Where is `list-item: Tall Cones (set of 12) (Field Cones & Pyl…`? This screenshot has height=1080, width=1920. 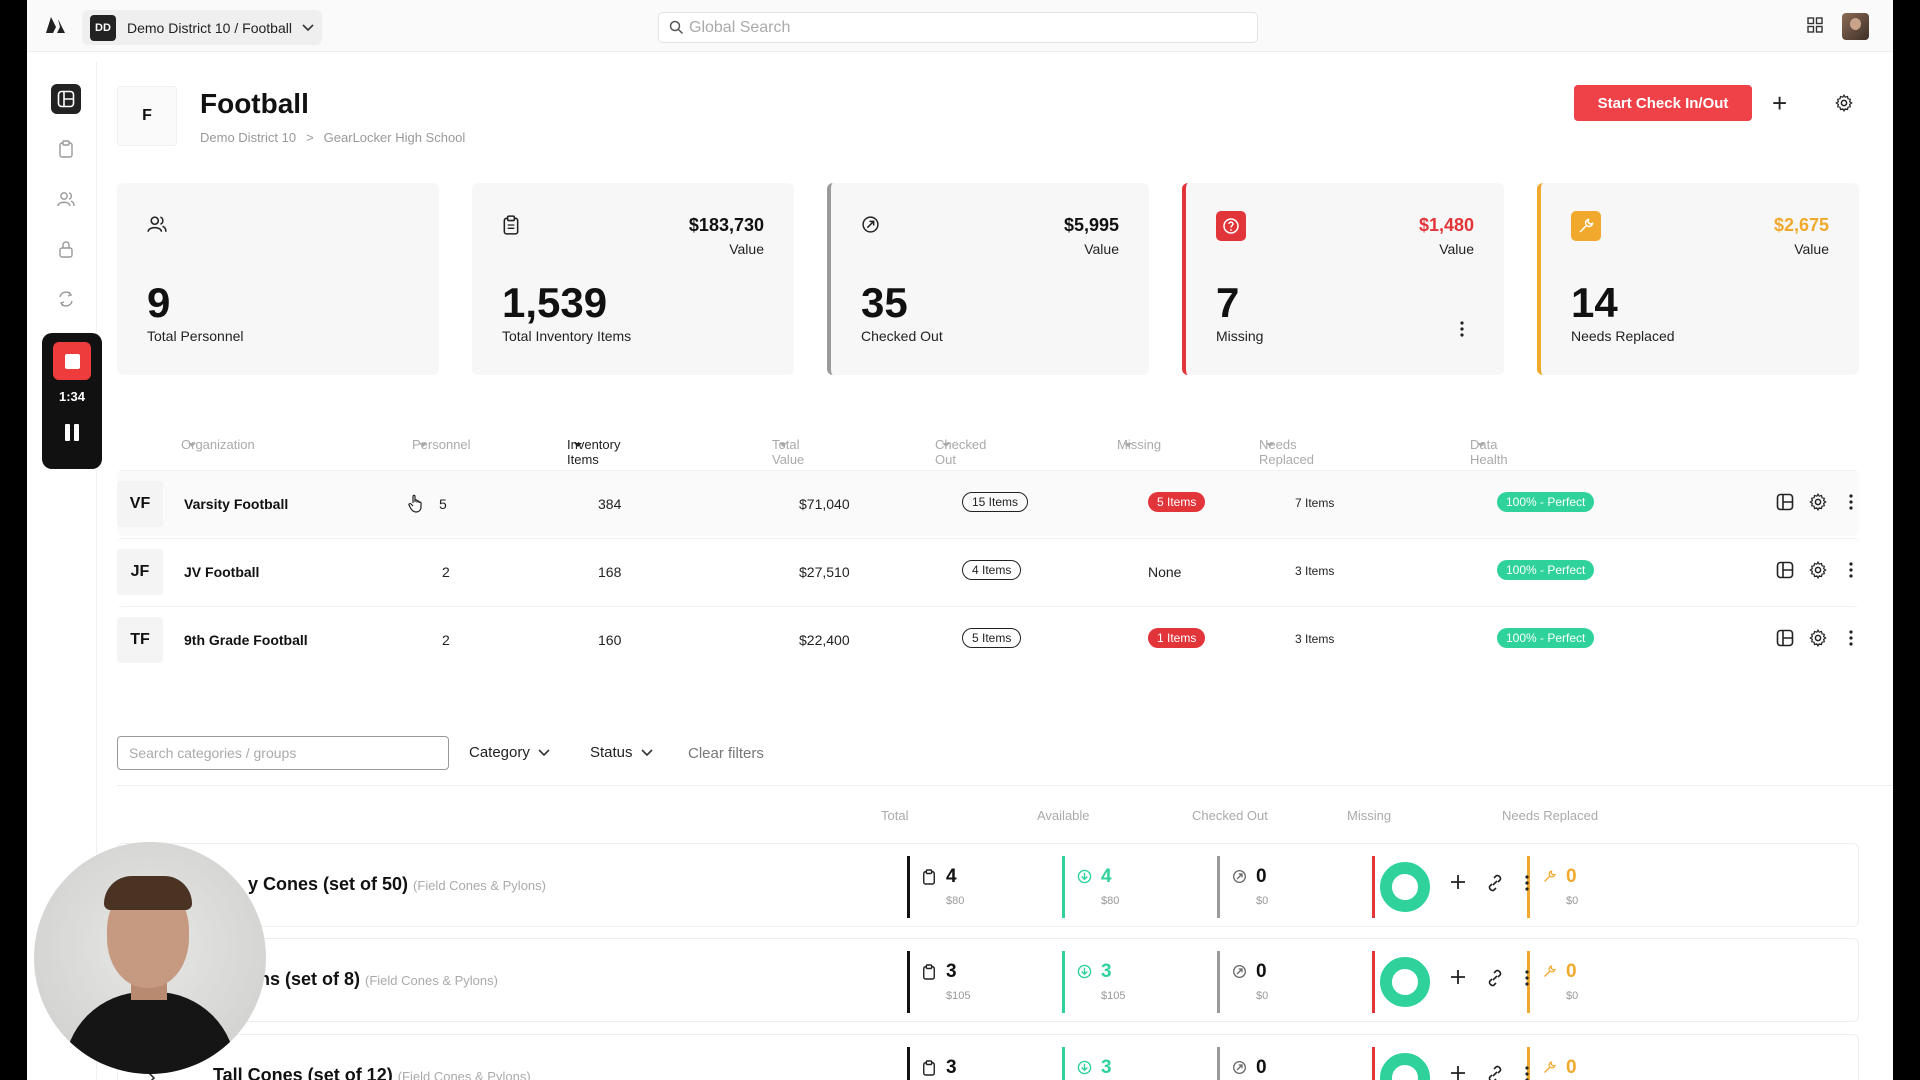 list-item: Tall Cones (set of 12) (Field Cones & Pyl… is located at coordinates (988, 1057).